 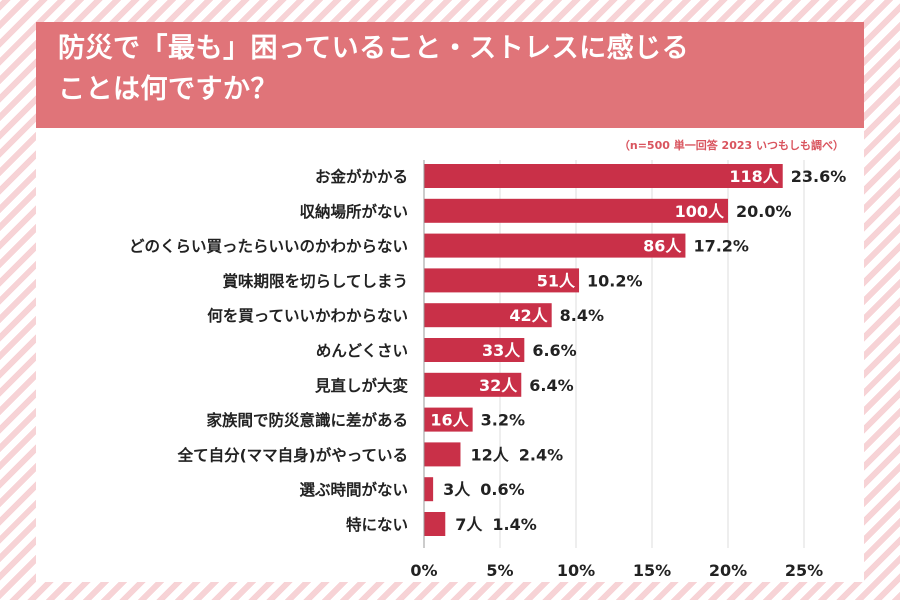 What do you see at coordinates (615, 280) in the screenshot?
I see `percent-label: 10.2%` at bounding box center [615, 280].